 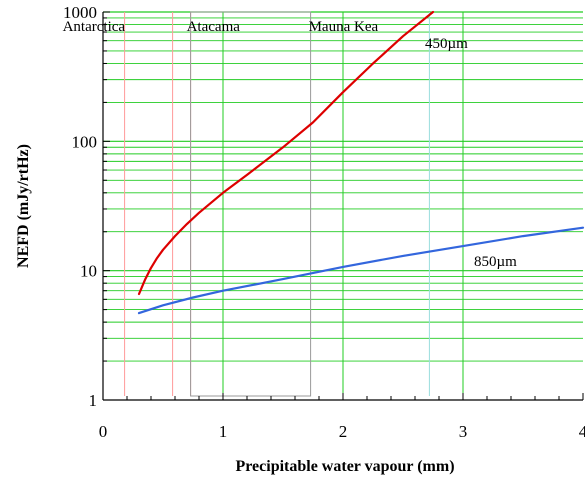 I want to click on y-tick-label: 10, so click(x=88, y=271).